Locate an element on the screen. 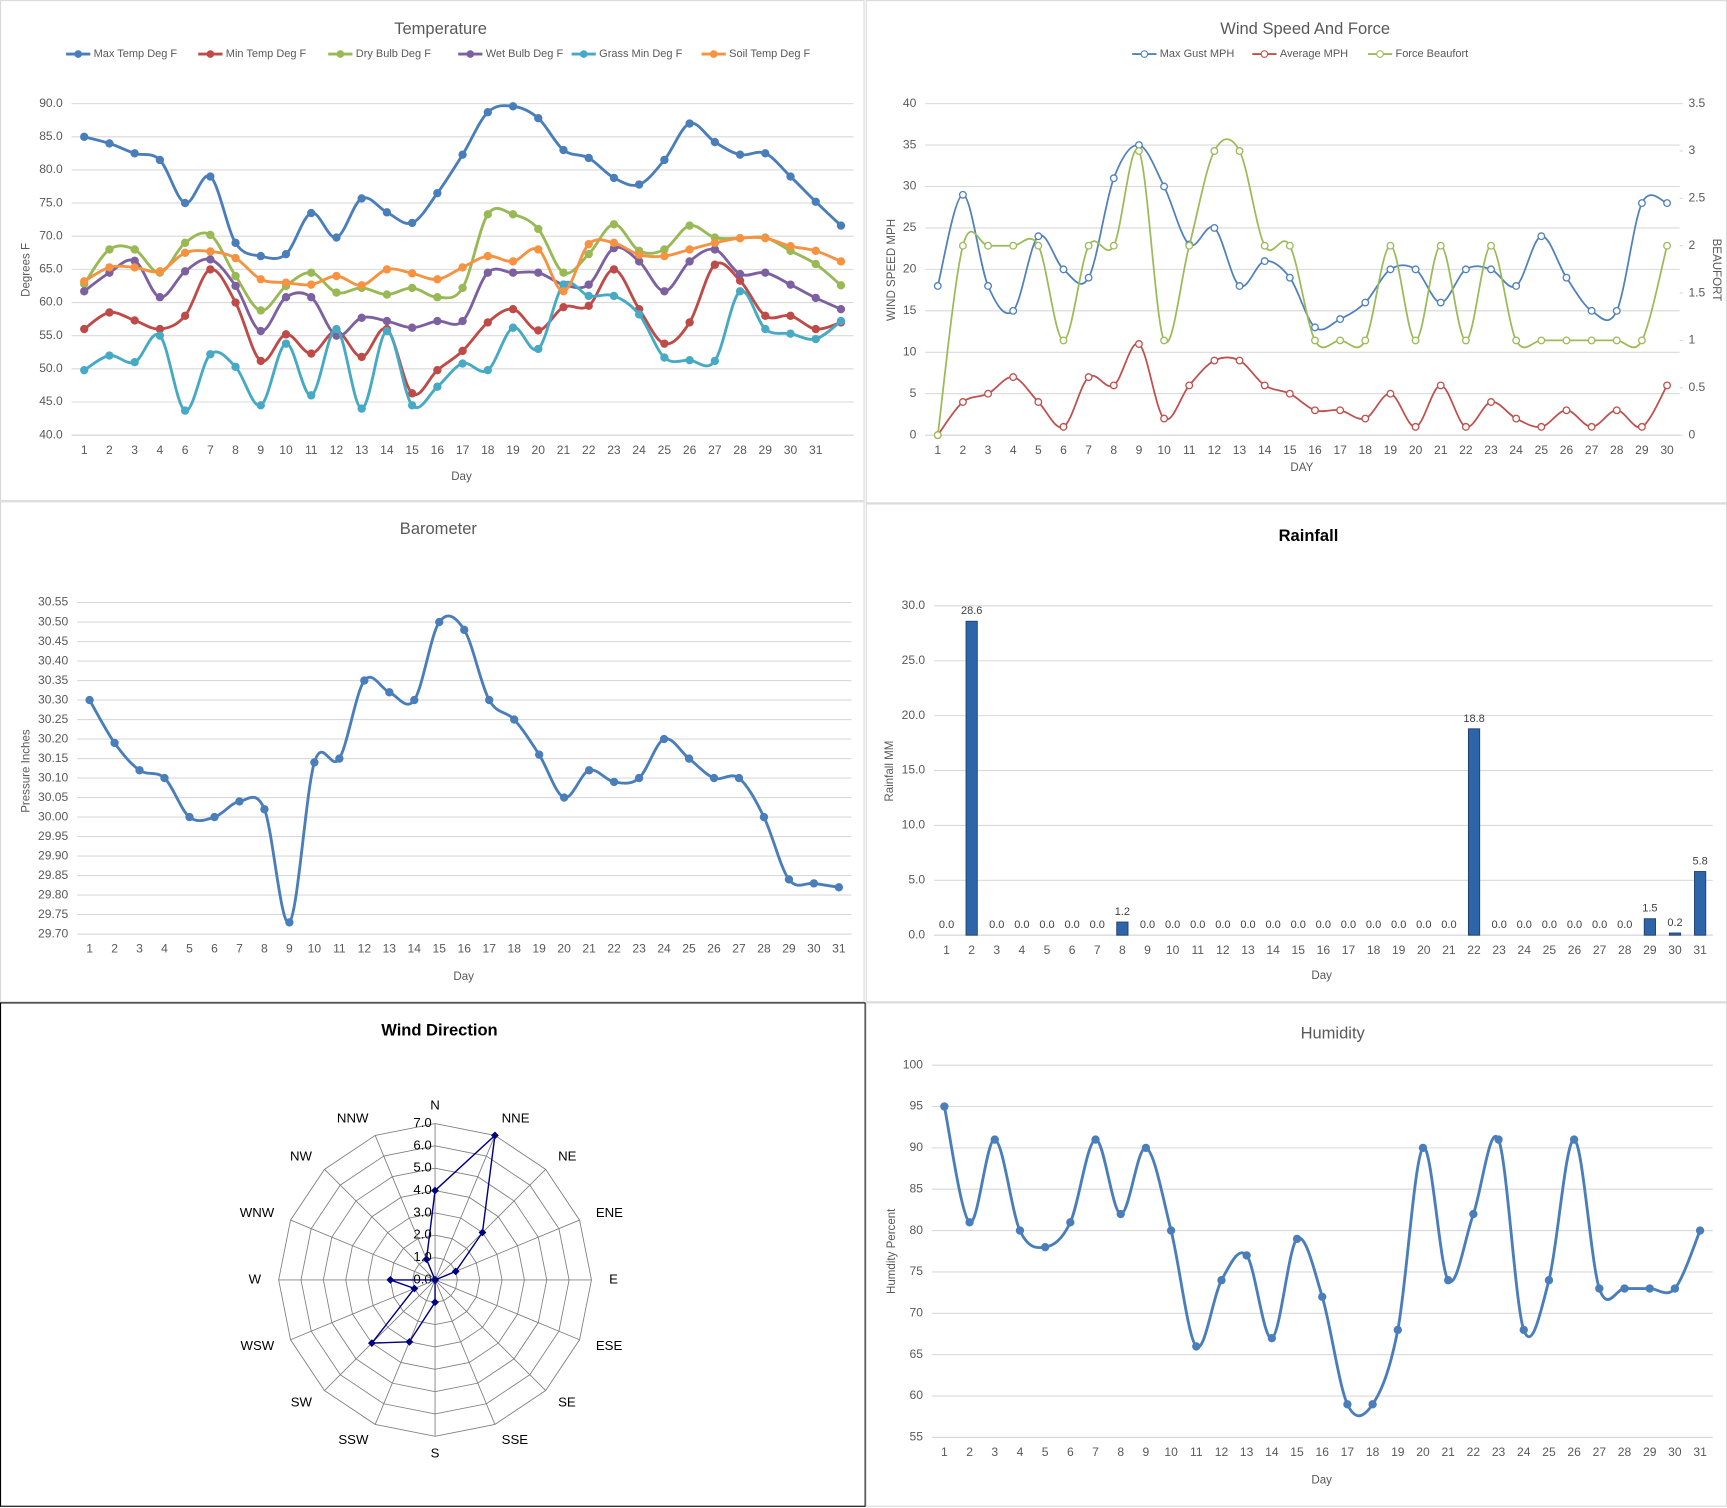 The width and height of the screenshot is (1727, 1508). y-tick-label: 30.20 is located at coordinates (53, 738).